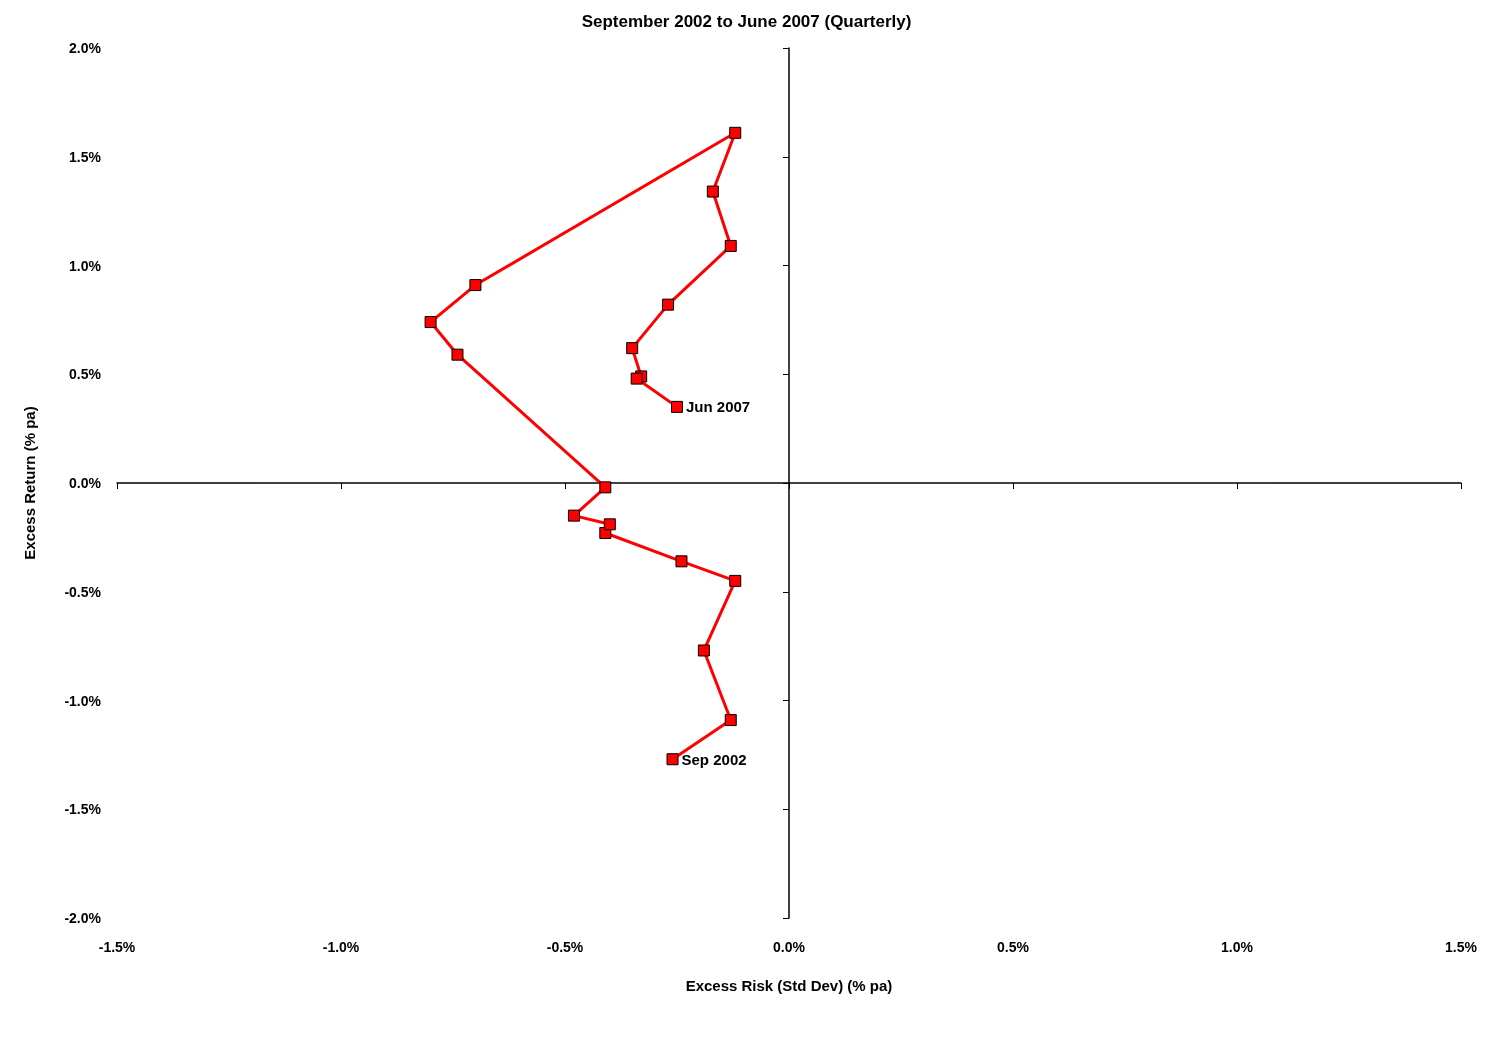 The height and width of the screenshot is (1056, 1493). What do you see at coordinates (1461, 947) in the screenshot?
I see `x-tick-label: 1.5%` at bounding box center [1461, 947].